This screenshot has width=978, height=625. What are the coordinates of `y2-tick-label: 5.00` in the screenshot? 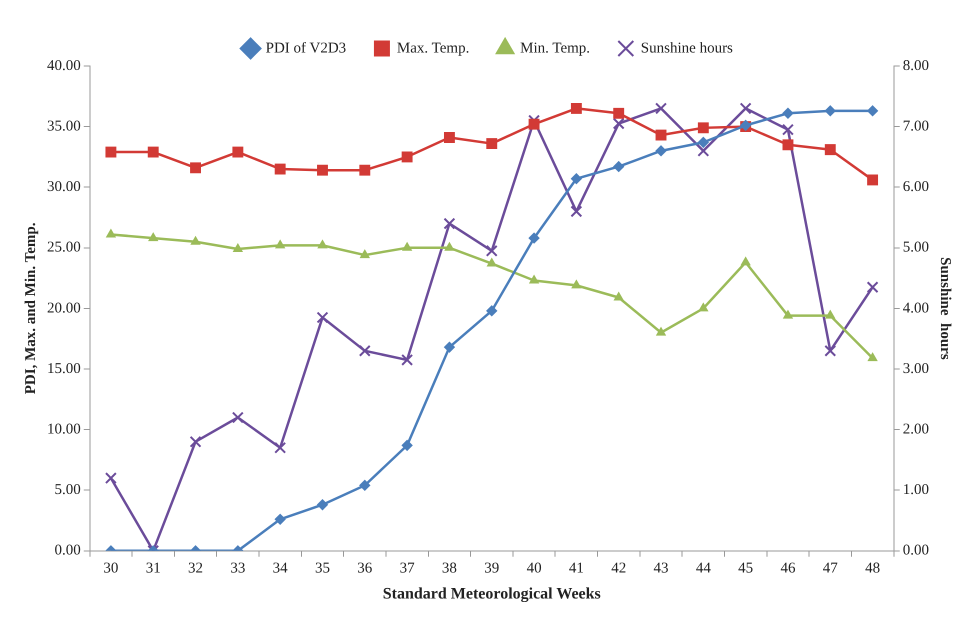 It's located at (915, 248).